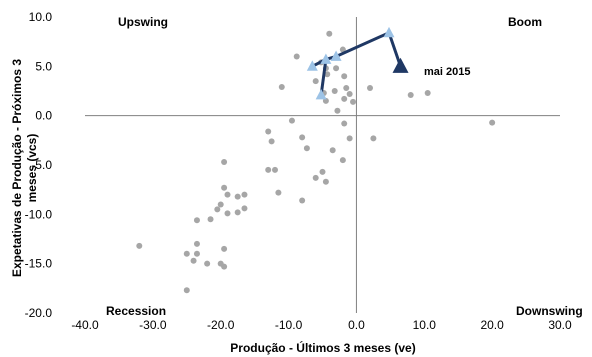 This screenshot has height=357, width=592. What do you see at coordinates (43, 66) in the screenshot?
I see `y-tick-label: 5.0` at bounding box center [43, 66].